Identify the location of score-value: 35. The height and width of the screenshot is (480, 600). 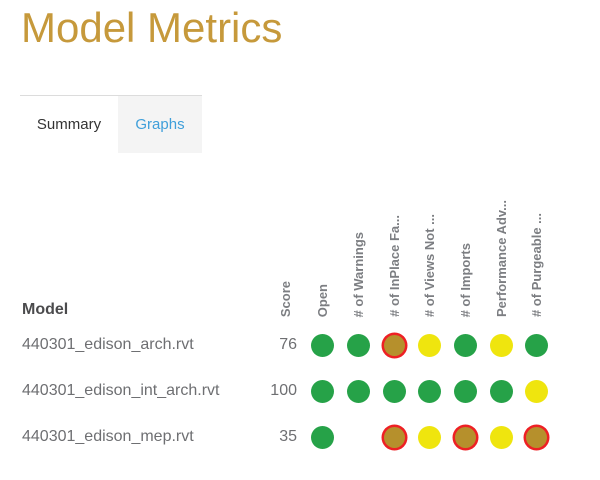
(288, 436).